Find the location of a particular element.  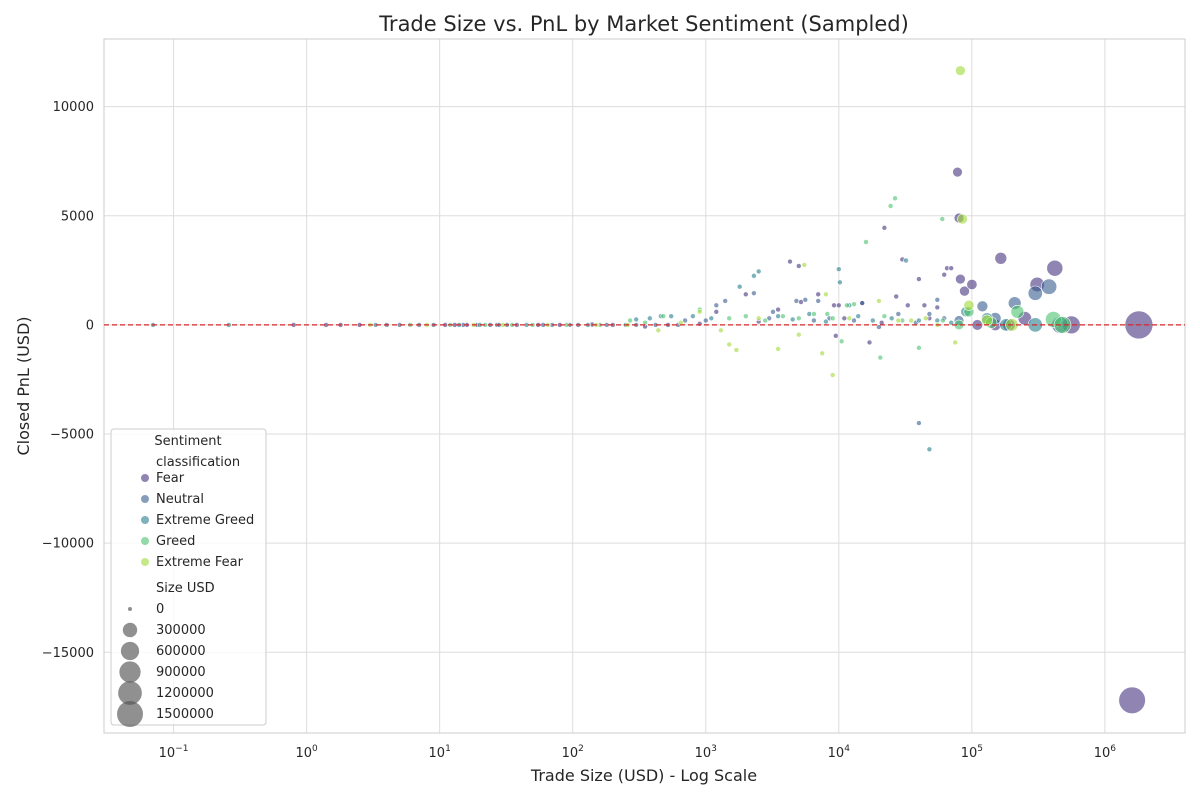

y-tick-label: −10000 is located at coordinates (68, 544).